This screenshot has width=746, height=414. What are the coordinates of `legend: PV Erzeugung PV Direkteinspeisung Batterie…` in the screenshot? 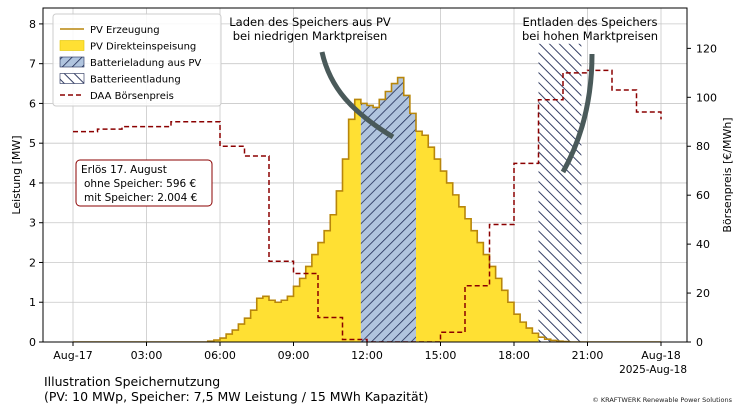 It's located at (137, 60).